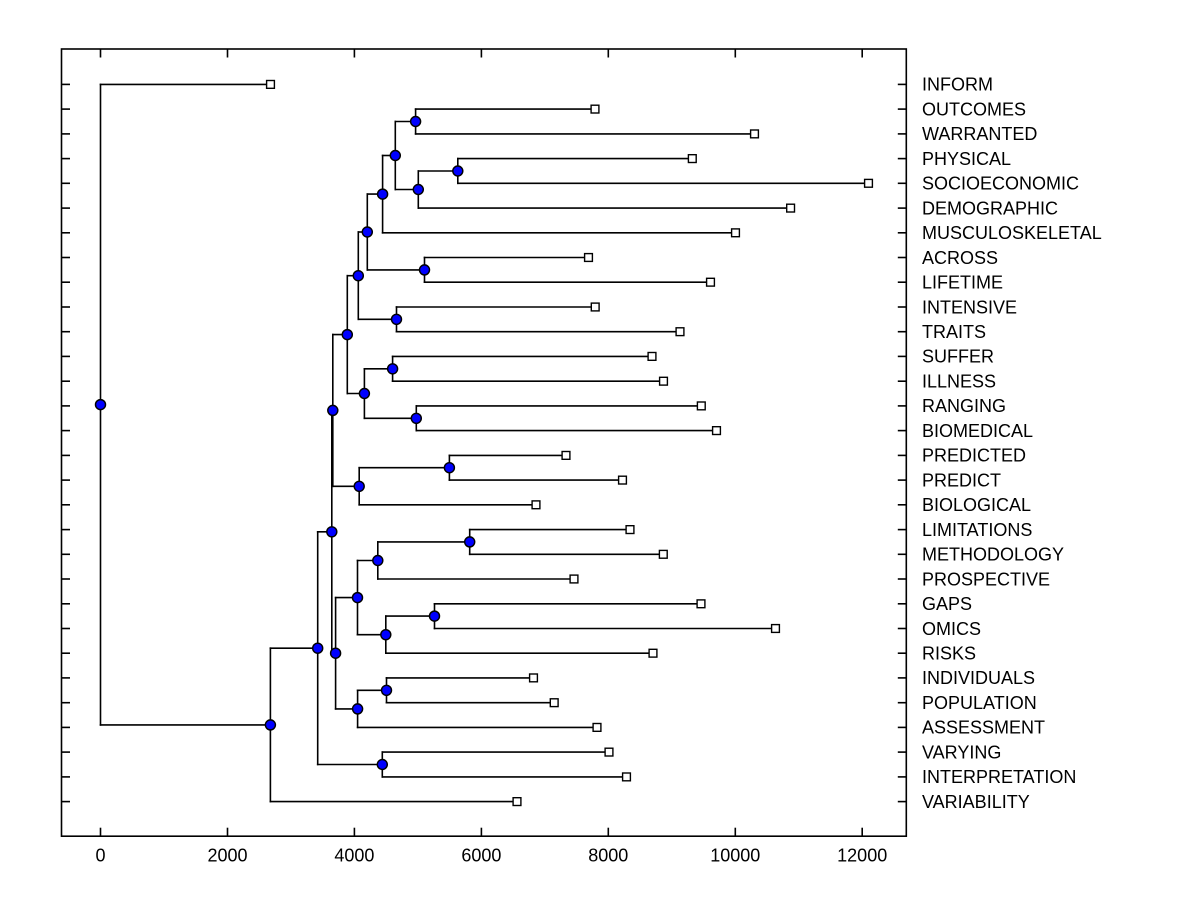  What do you see at coordinates (974, 456) in the screenshot?
I see `svg-text: PREDICTED` at bounding box center [974, 456].